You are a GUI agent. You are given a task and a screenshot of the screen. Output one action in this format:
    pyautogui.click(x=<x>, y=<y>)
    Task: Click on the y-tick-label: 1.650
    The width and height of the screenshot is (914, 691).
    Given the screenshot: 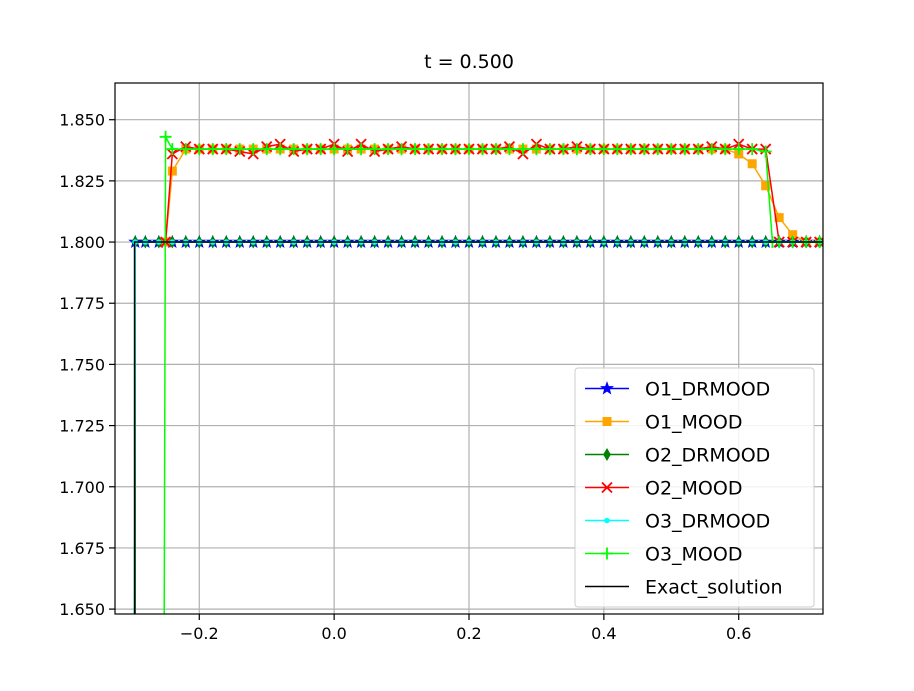 What is the action you would take?
    pyautogui.click(x=82, y=609)
    